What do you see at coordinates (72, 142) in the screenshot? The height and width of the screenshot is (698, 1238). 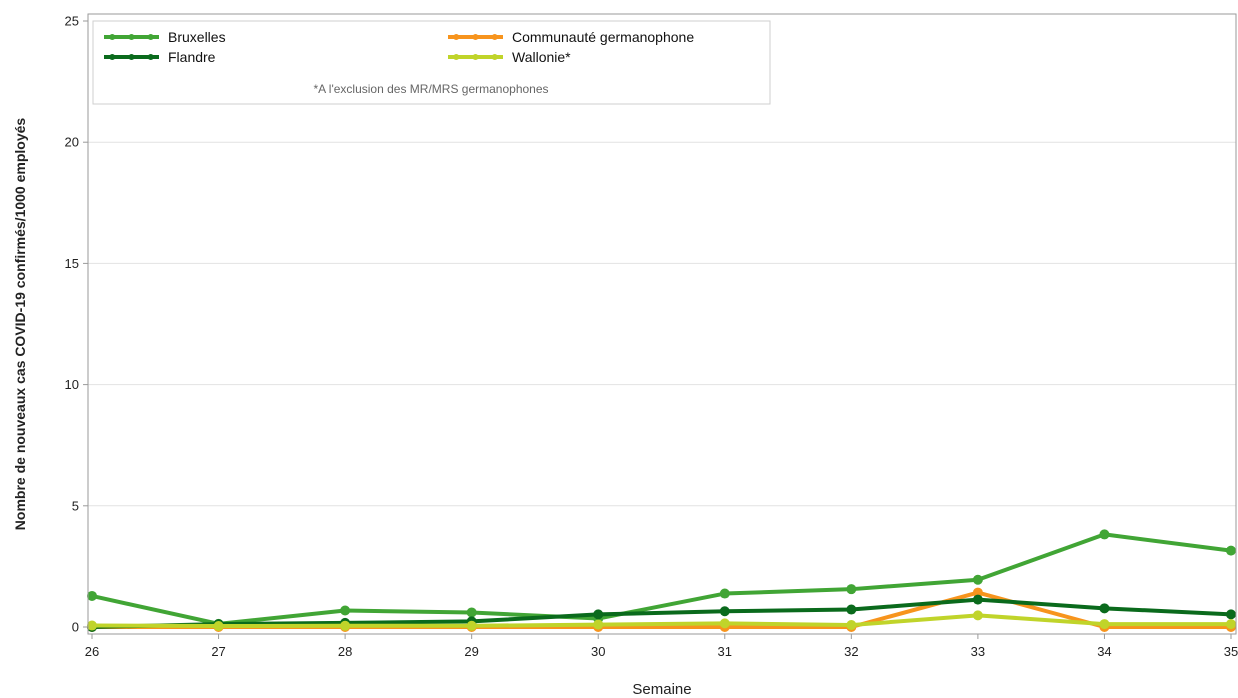 I see `y-tick-label: 20` at bounding box center [72, 142].